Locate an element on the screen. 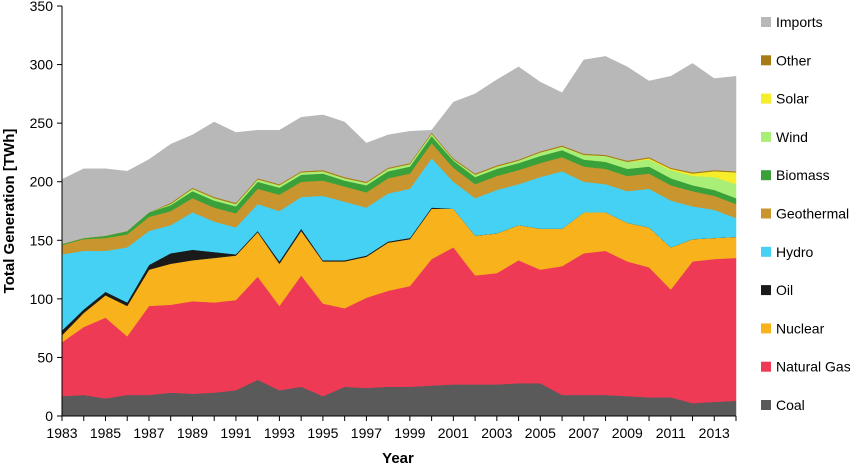 This screenshot has height=467, width=850. legend-label: Nuclear is located at coordinates (800, 328).